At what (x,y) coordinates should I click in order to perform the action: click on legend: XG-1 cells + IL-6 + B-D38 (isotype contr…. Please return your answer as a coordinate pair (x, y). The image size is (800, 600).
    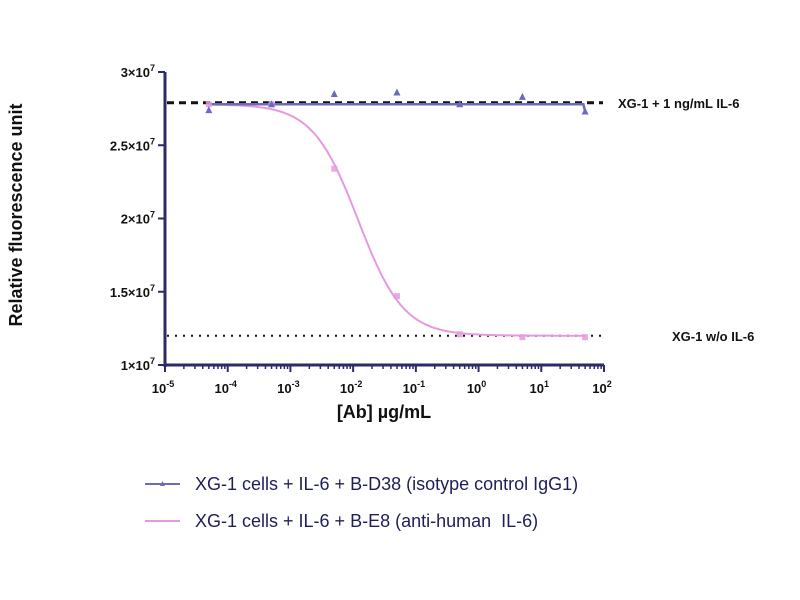
    Looking at the image, I should click on (361, 502).